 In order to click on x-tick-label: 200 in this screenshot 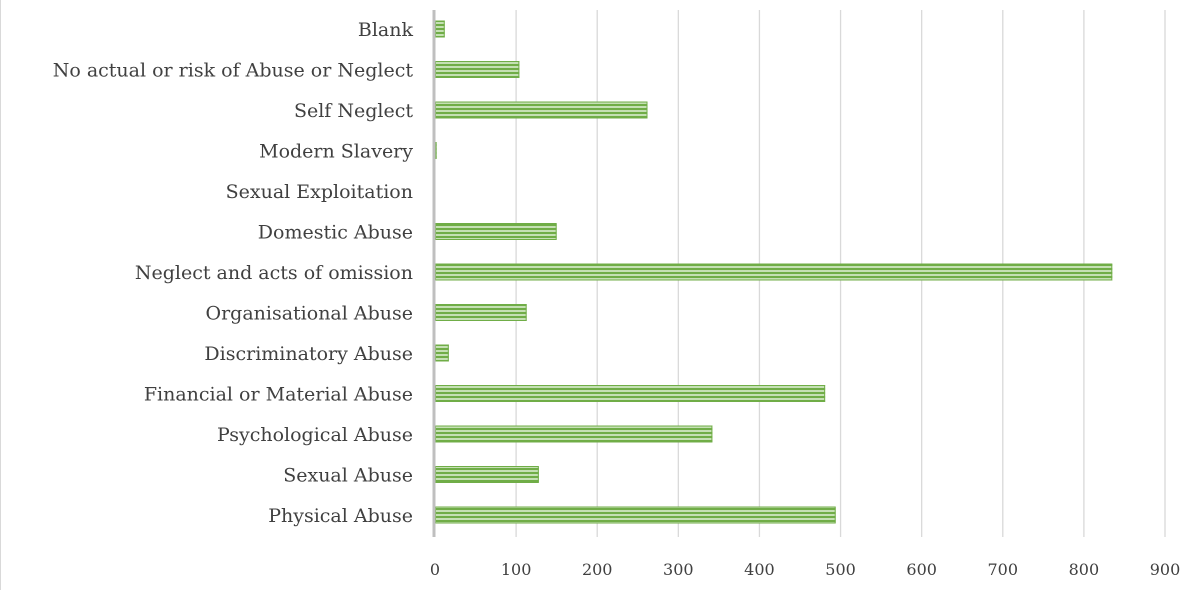, I will do `click(597, 569)`.